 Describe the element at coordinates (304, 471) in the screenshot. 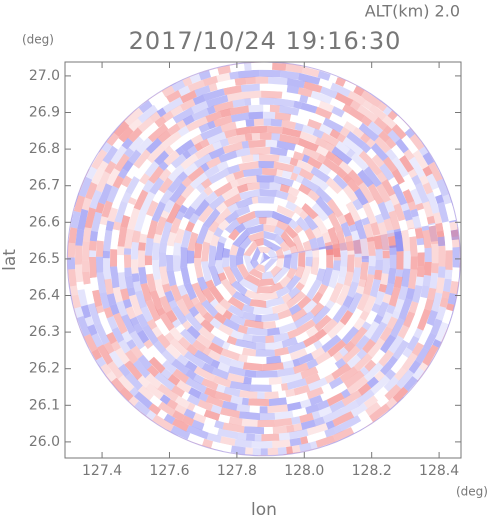

I see `x-tick-label: 128.0` at that location.